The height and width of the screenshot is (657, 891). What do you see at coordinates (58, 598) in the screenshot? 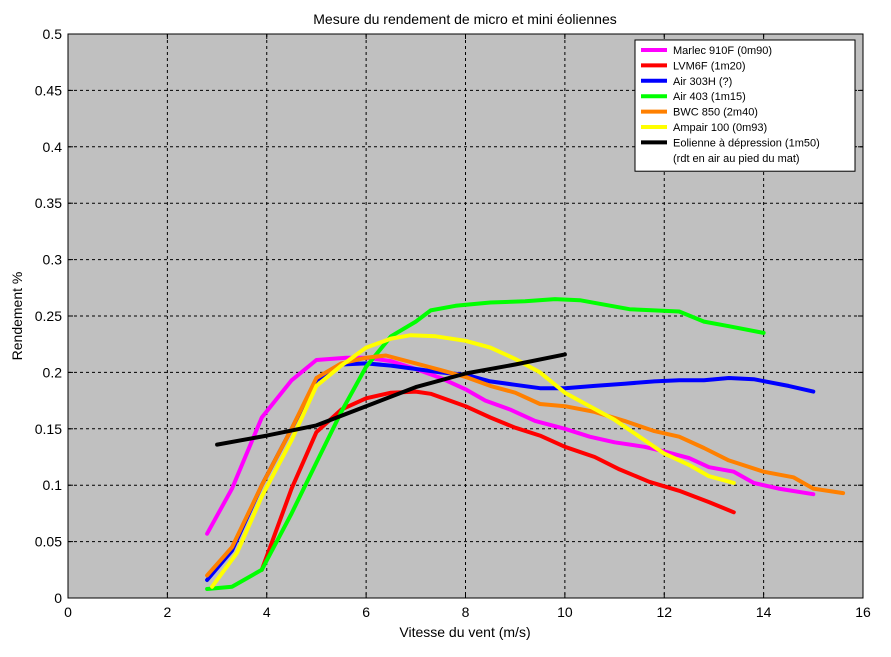
I see `y-tick-label: 0` at bounding box center [58, 598].